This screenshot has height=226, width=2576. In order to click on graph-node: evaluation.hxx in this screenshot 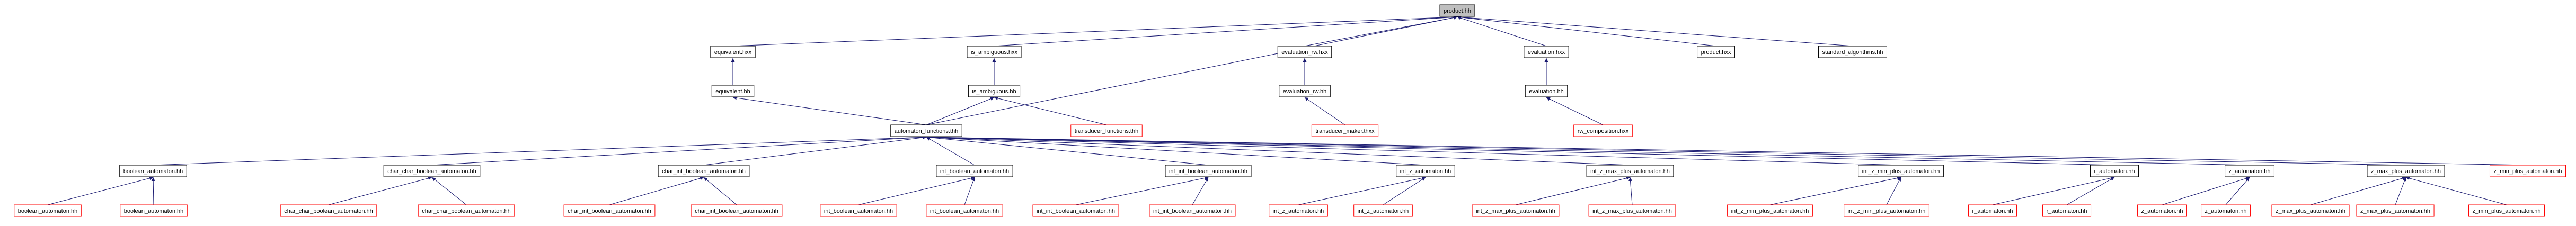, I will do `click(1546, 52)`.